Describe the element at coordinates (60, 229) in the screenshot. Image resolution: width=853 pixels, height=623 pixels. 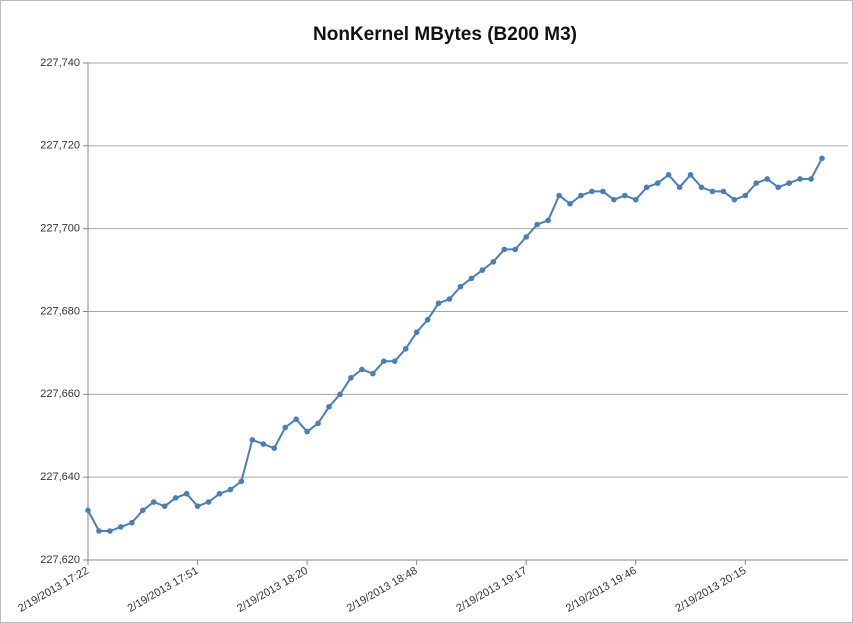
I see `y-tick-label: 227,700` at that location.